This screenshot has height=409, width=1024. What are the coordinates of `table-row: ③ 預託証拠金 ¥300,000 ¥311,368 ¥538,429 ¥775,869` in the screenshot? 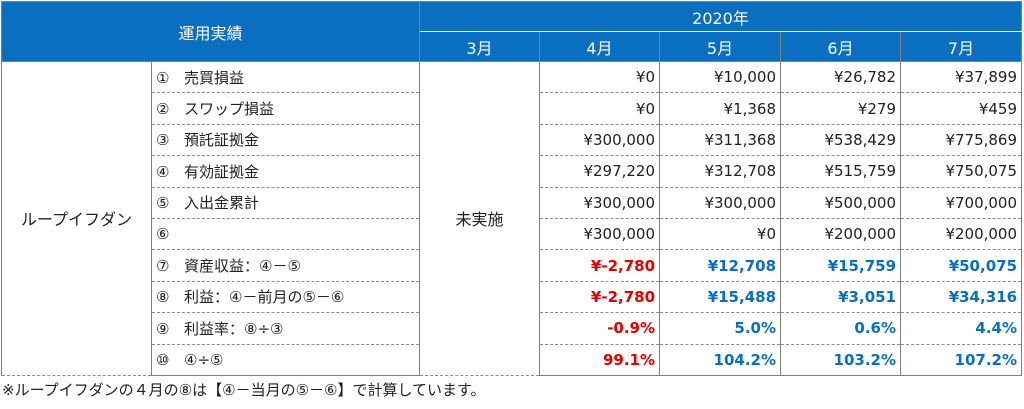 It's located at (512, 140).